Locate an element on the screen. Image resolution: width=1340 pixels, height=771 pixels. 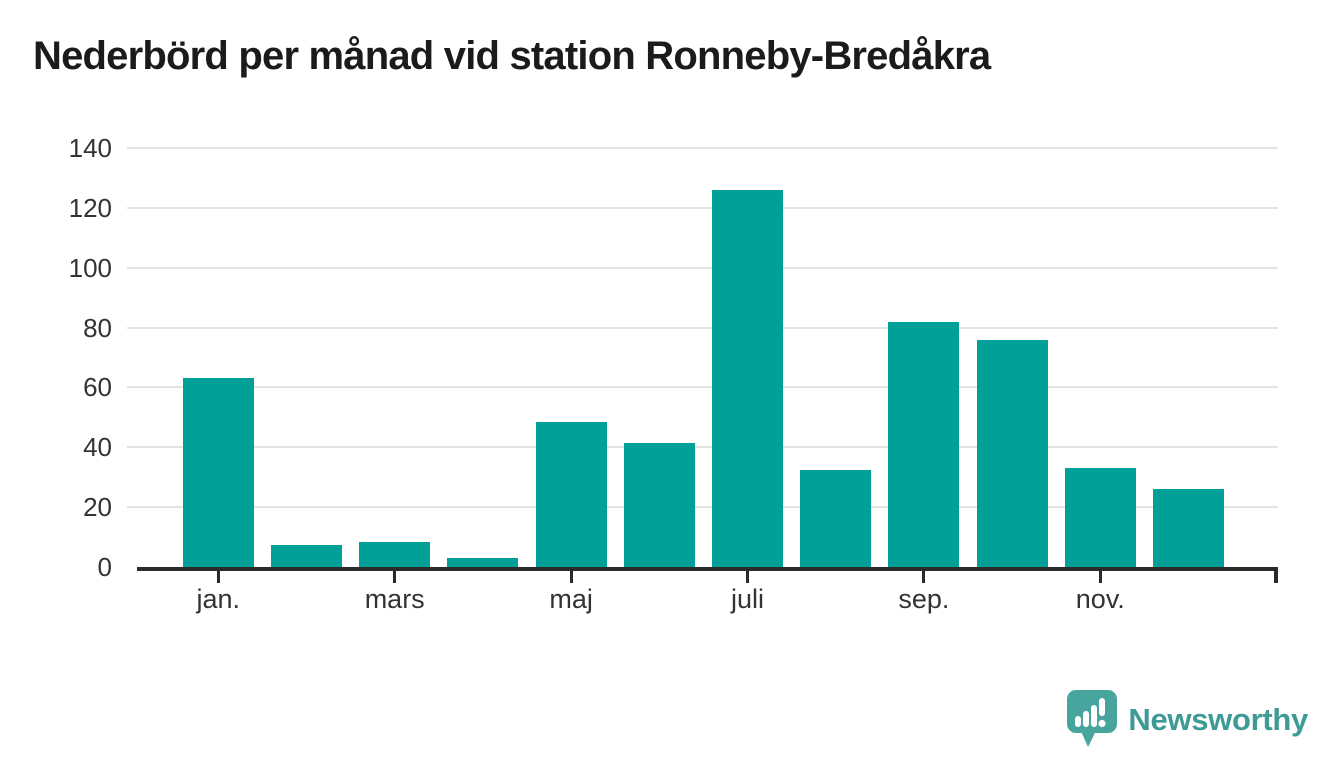
bar-dec is located at coordinates (1188, 528).